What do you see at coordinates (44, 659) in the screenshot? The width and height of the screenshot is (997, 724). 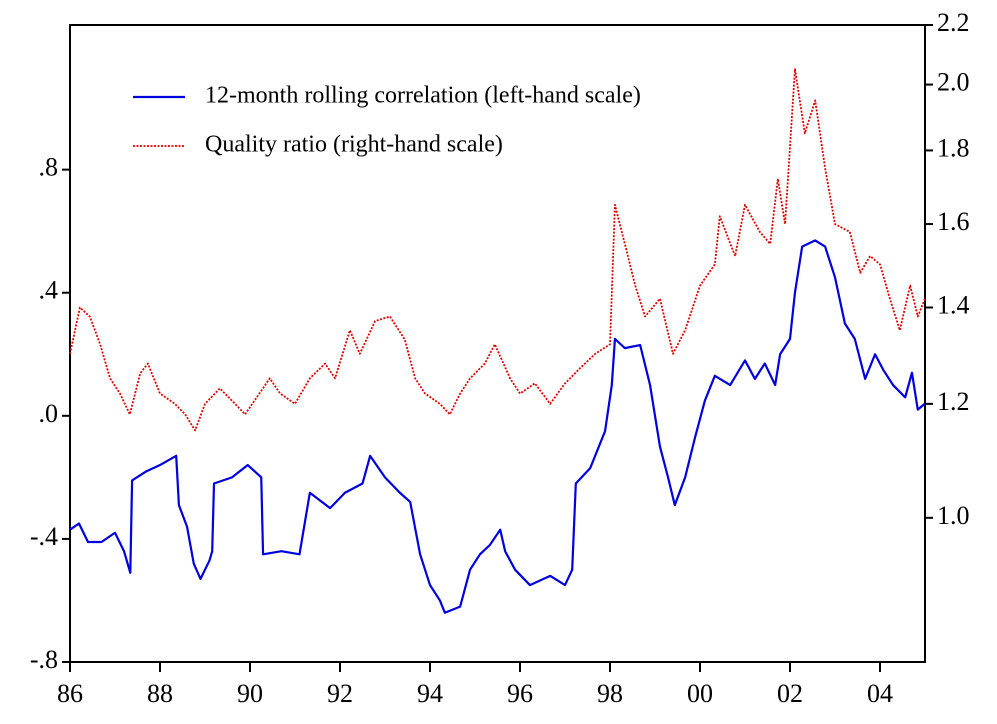 I see `y-tick-label: -.8` at bounding box center [44, 659].